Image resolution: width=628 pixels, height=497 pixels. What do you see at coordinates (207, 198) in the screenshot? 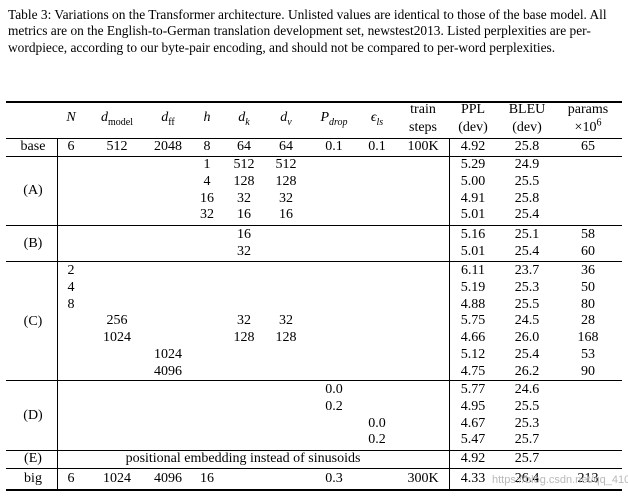
I see `row-a-2-h: 16` at bounding box center [207, 198].